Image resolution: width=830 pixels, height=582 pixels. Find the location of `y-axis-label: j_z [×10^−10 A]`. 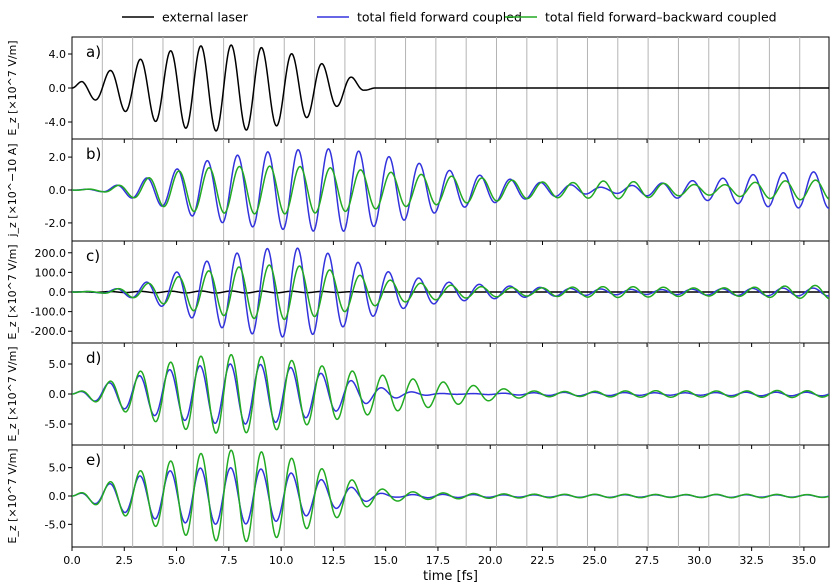

y-axis-label: j_z [×10^−10 A] is located at coordinates (12, 190).